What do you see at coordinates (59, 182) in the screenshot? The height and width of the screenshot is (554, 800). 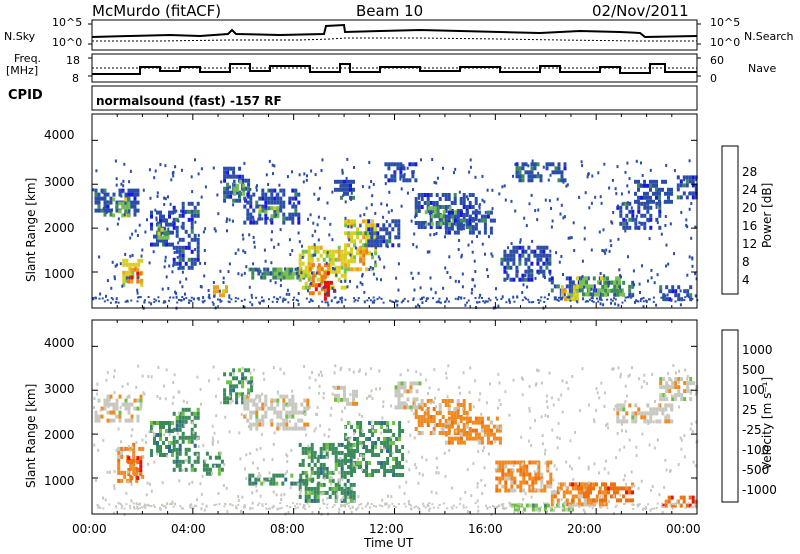 I see `power-ytick-3000: 3000` at bounding box center [59, 182].